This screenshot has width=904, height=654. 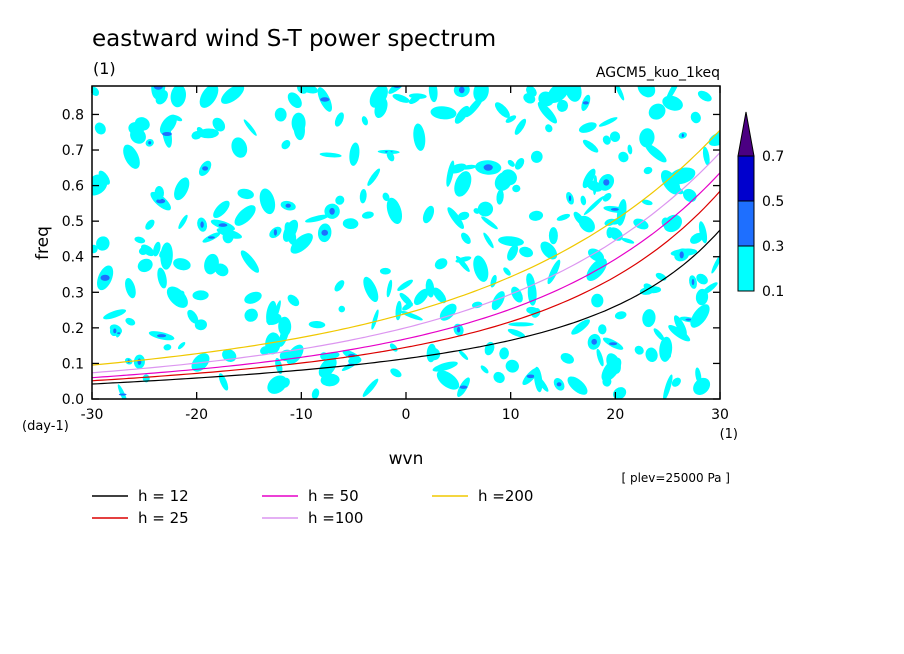 I want to click on chart-subtitle: (1), so click(x=104, y=68).